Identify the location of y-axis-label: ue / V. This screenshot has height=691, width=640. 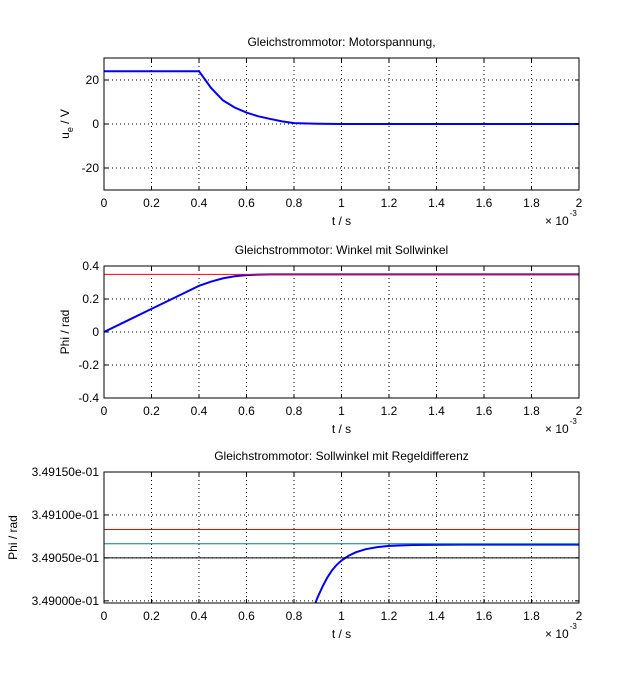
(66, 124).